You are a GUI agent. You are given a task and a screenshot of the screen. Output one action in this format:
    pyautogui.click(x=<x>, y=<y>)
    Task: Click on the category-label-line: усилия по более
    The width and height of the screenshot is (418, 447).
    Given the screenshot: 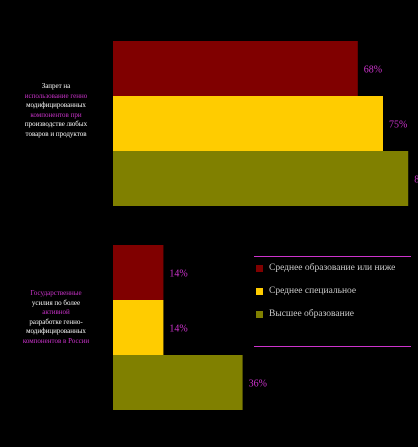 What is the action you would take?
    pyautogui.click(x=56, y=302)
    